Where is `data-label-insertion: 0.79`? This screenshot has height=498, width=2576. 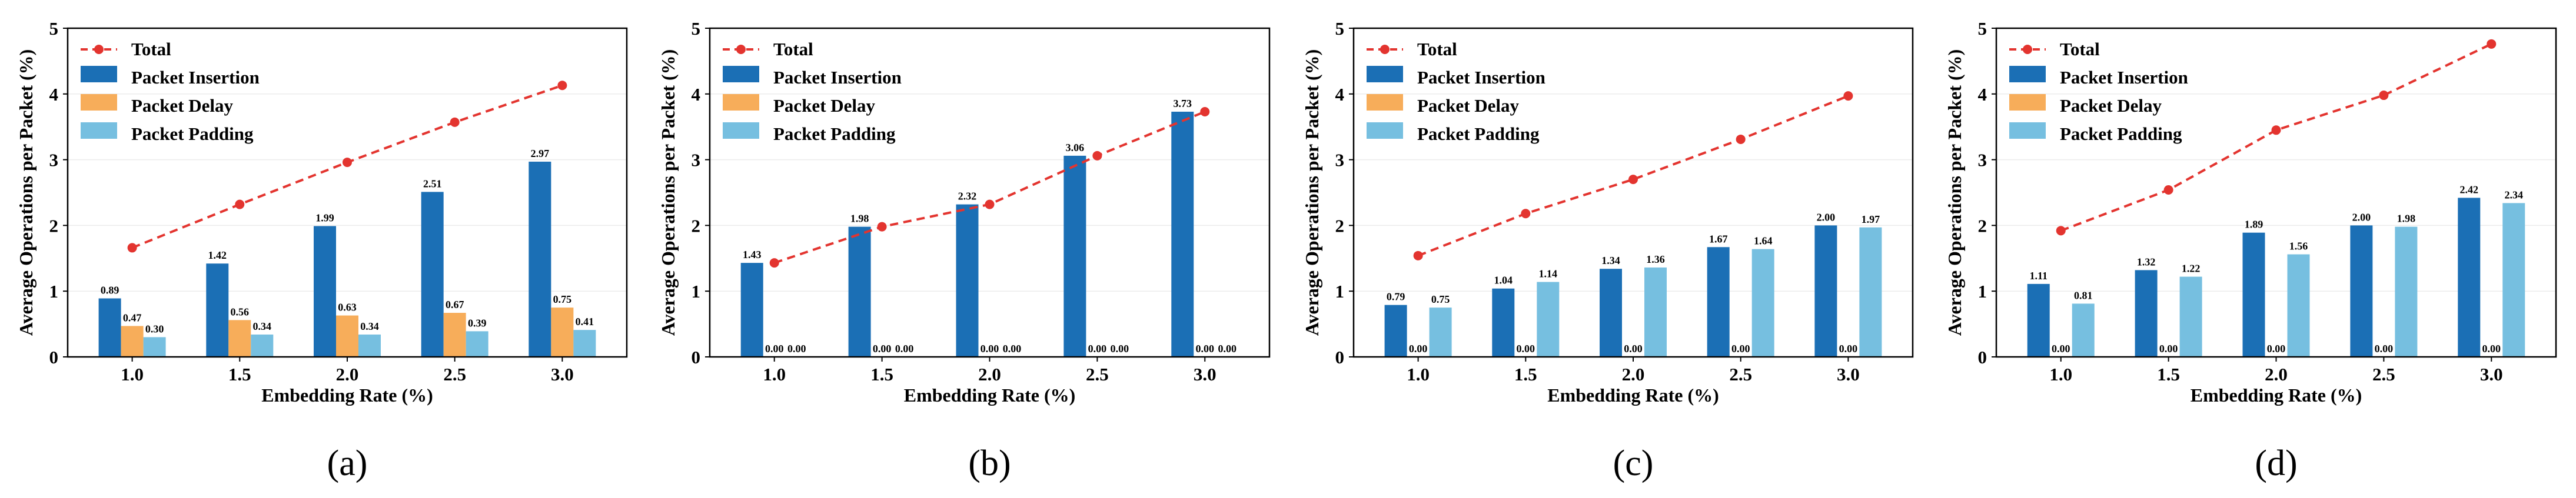 data-label-insertion: 0.79 is located at coordinates (1396, 297).